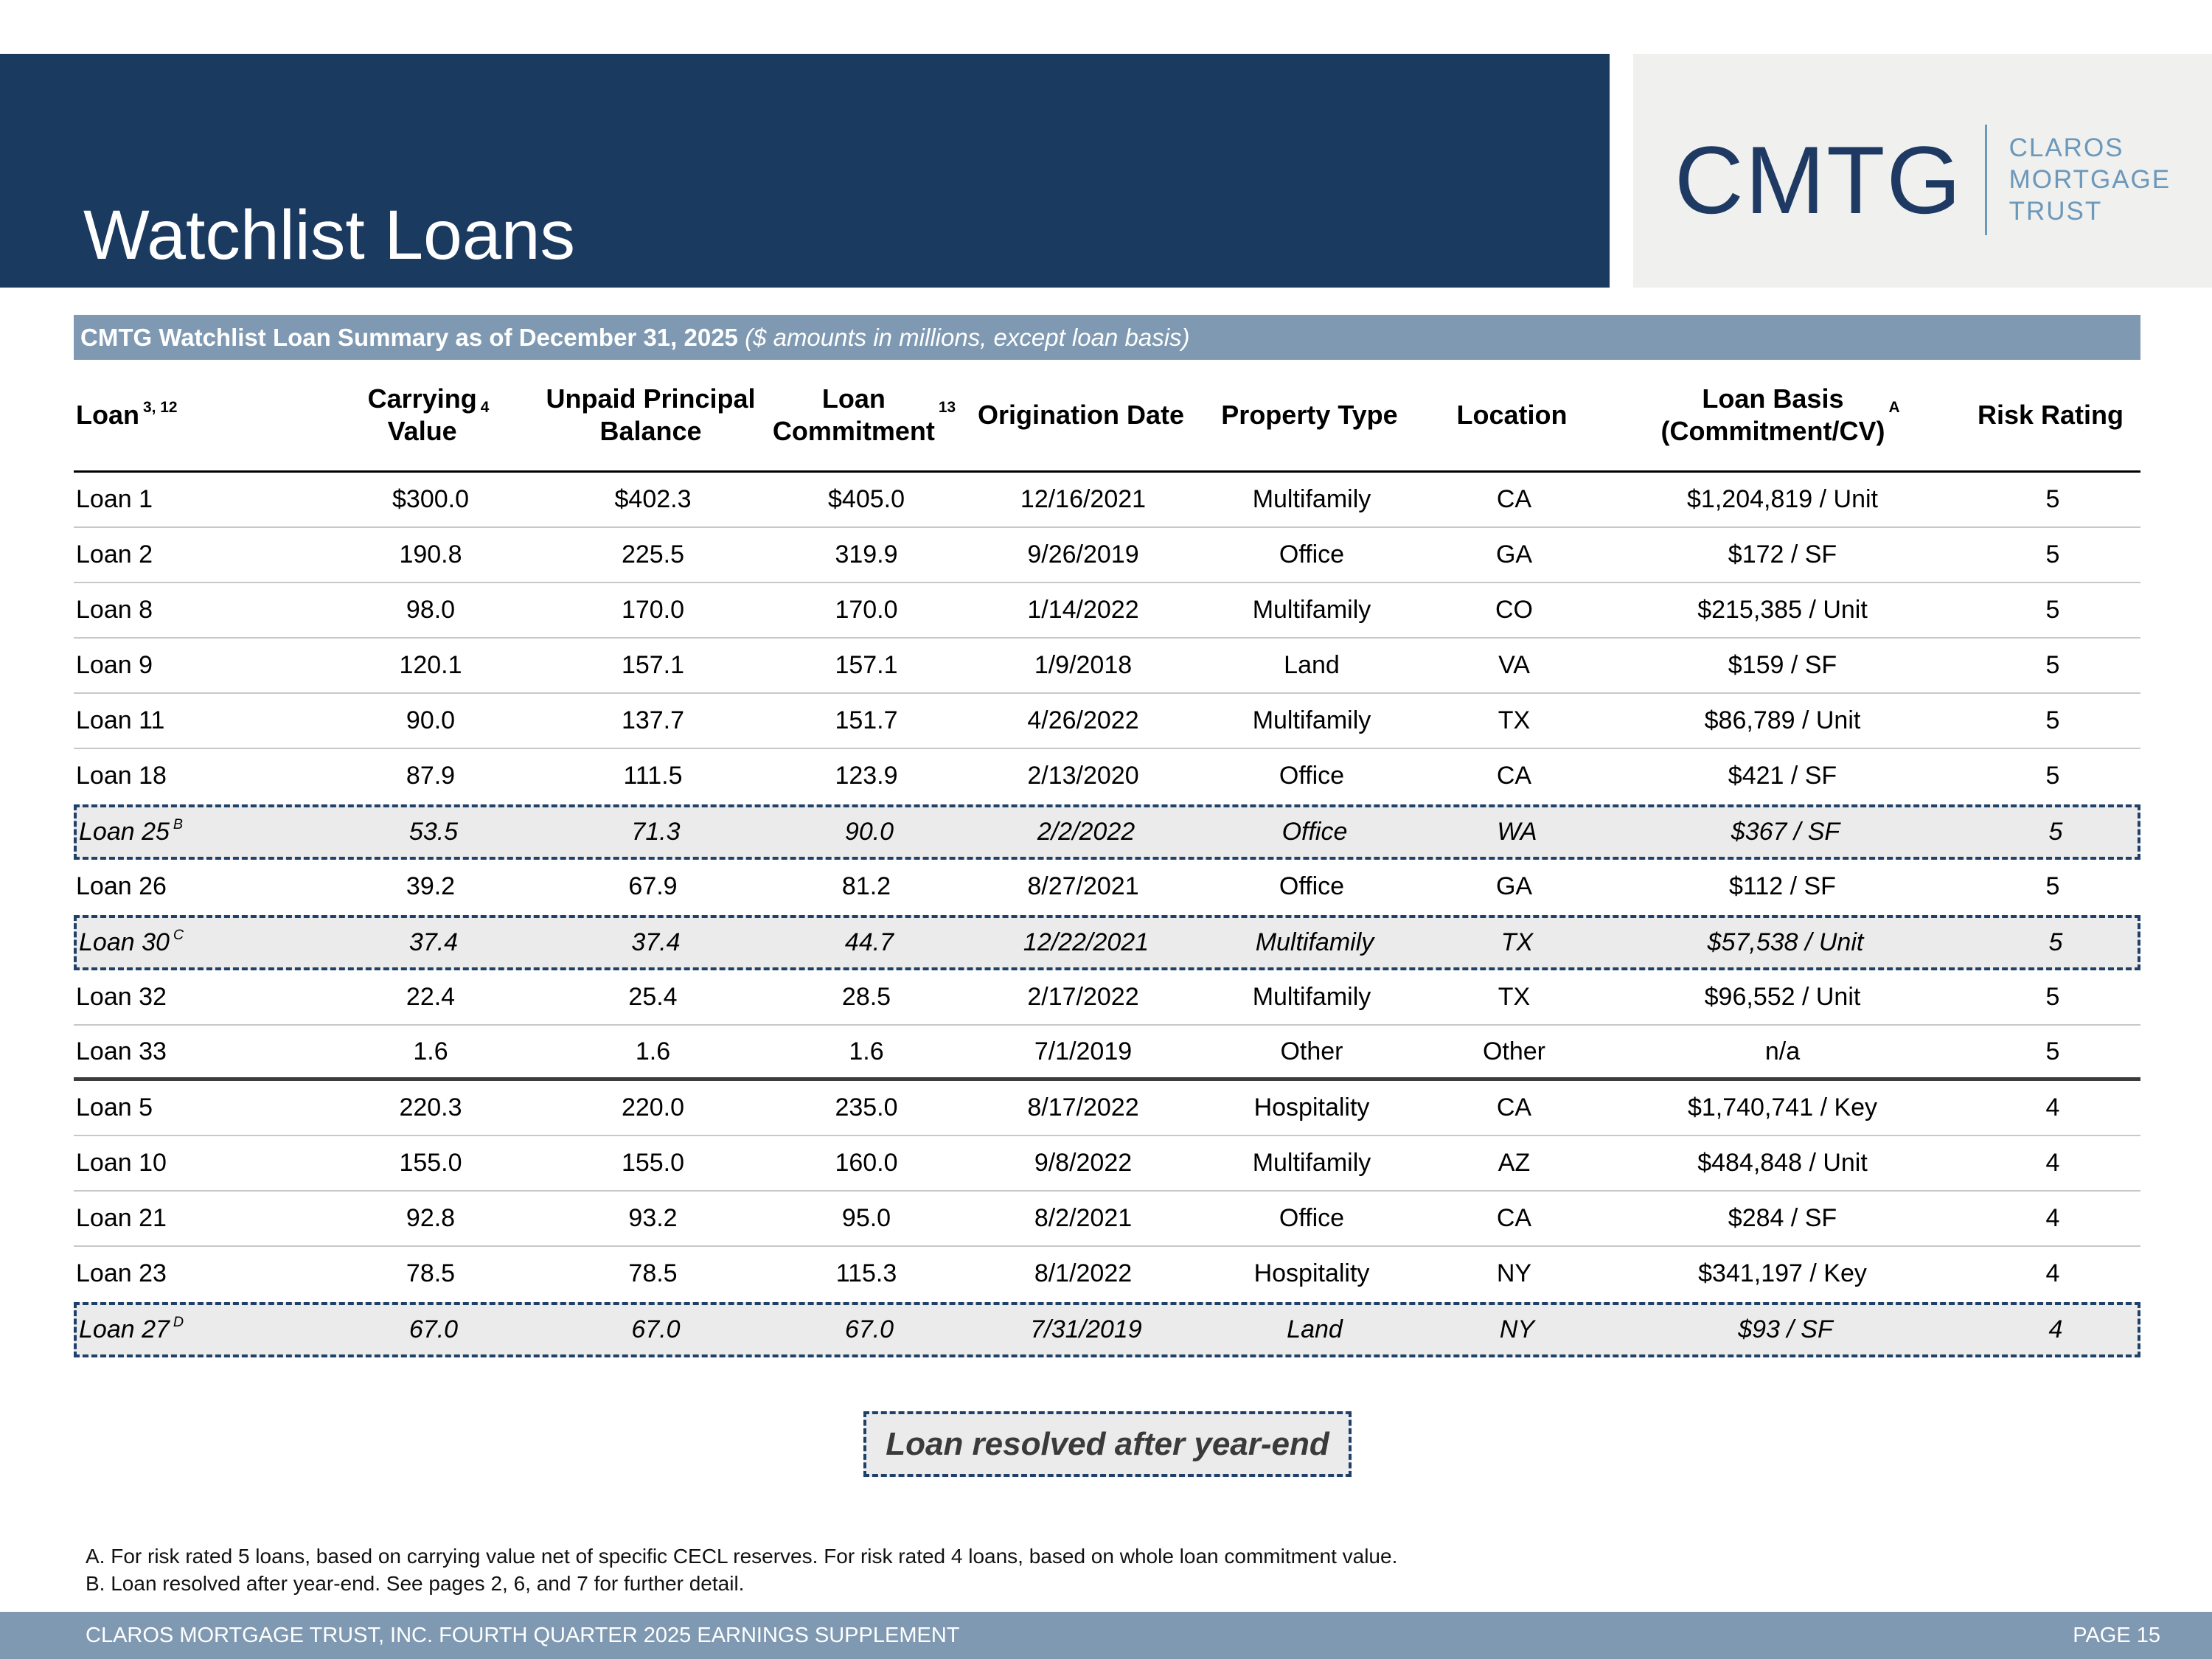  Describe the element at coordinates (1312, 665) in the screenshot. I see `property-type-cell: Land` at that location.